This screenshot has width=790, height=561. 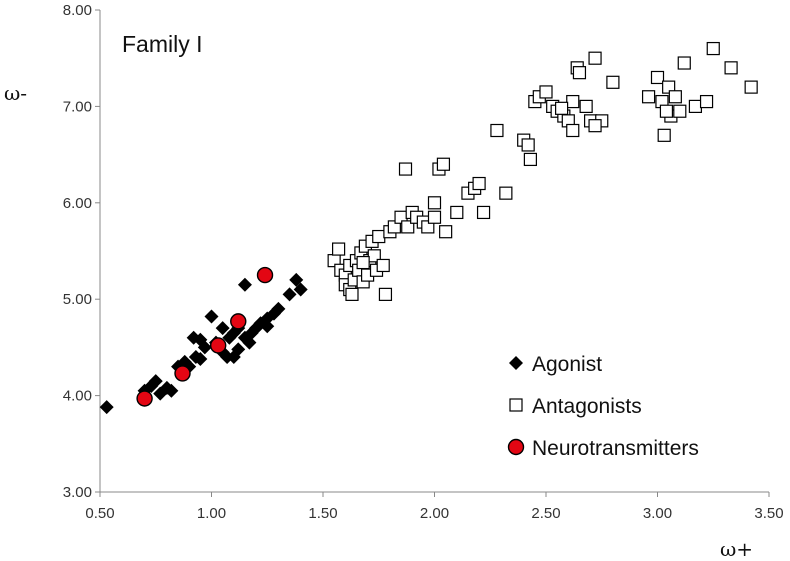 I want to click on y-axis-label: ω-, so click(x=15, y=93).